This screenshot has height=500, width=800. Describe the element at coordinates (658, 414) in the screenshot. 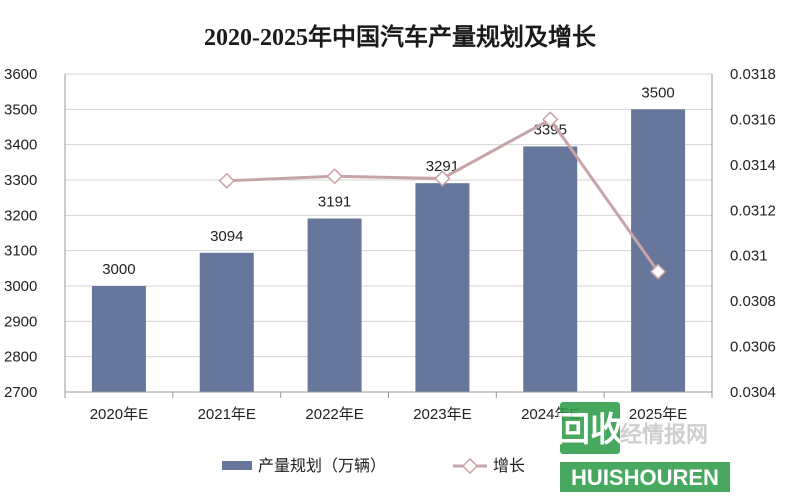

I see `x-tick-label: 2025年E` at that location.